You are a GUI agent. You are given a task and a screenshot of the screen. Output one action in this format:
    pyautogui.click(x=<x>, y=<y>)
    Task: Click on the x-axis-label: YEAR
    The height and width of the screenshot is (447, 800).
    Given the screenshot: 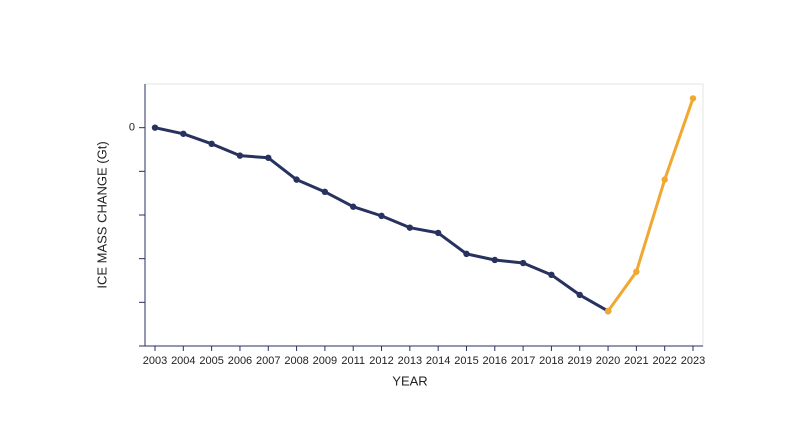 What is the action you would take?
    pyautogui.click(x=409, y=380)
    